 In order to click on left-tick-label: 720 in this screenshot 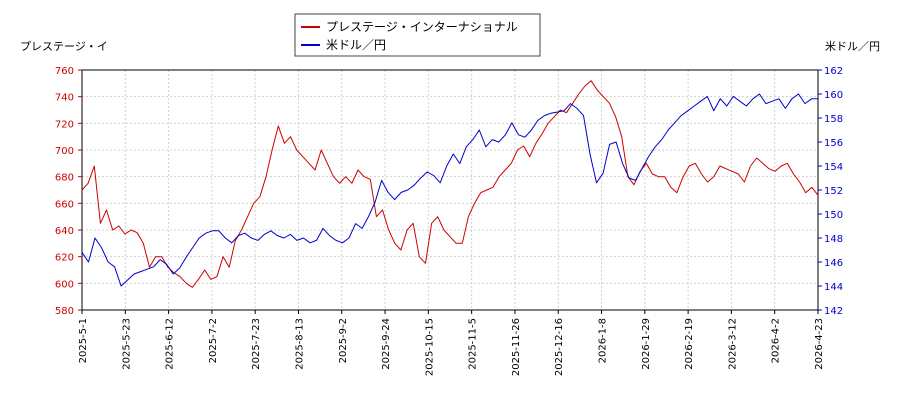, I will do `click(64, 124)`.